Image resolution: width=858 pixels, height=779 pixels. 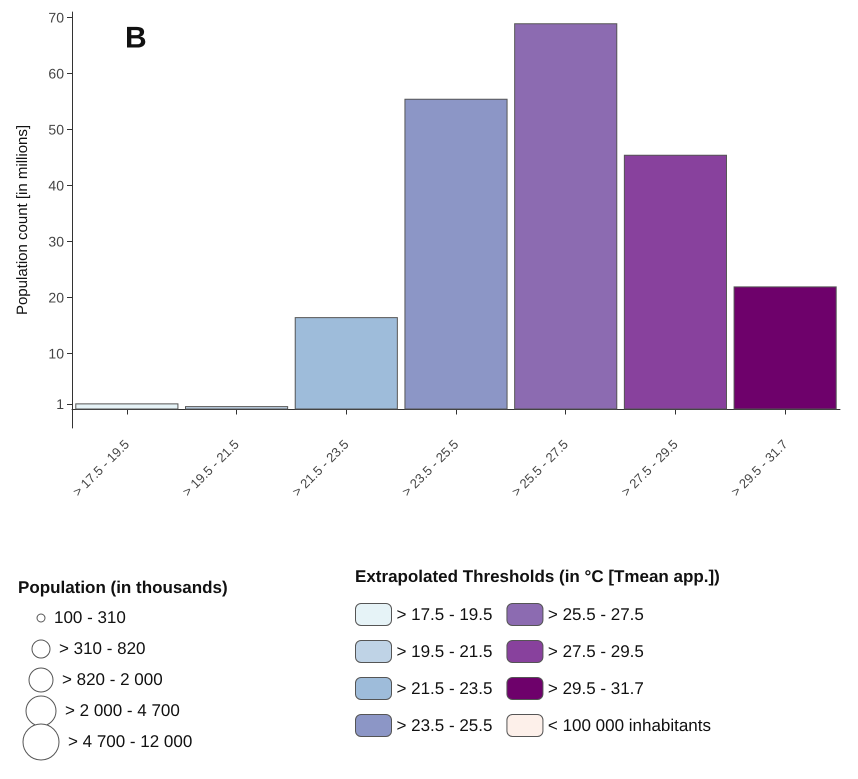 What do you see at coordinates (444, 688) in the screenshot?
I see `legend-label: > 21.5 - 23.5` at bounding box center [444, 688].